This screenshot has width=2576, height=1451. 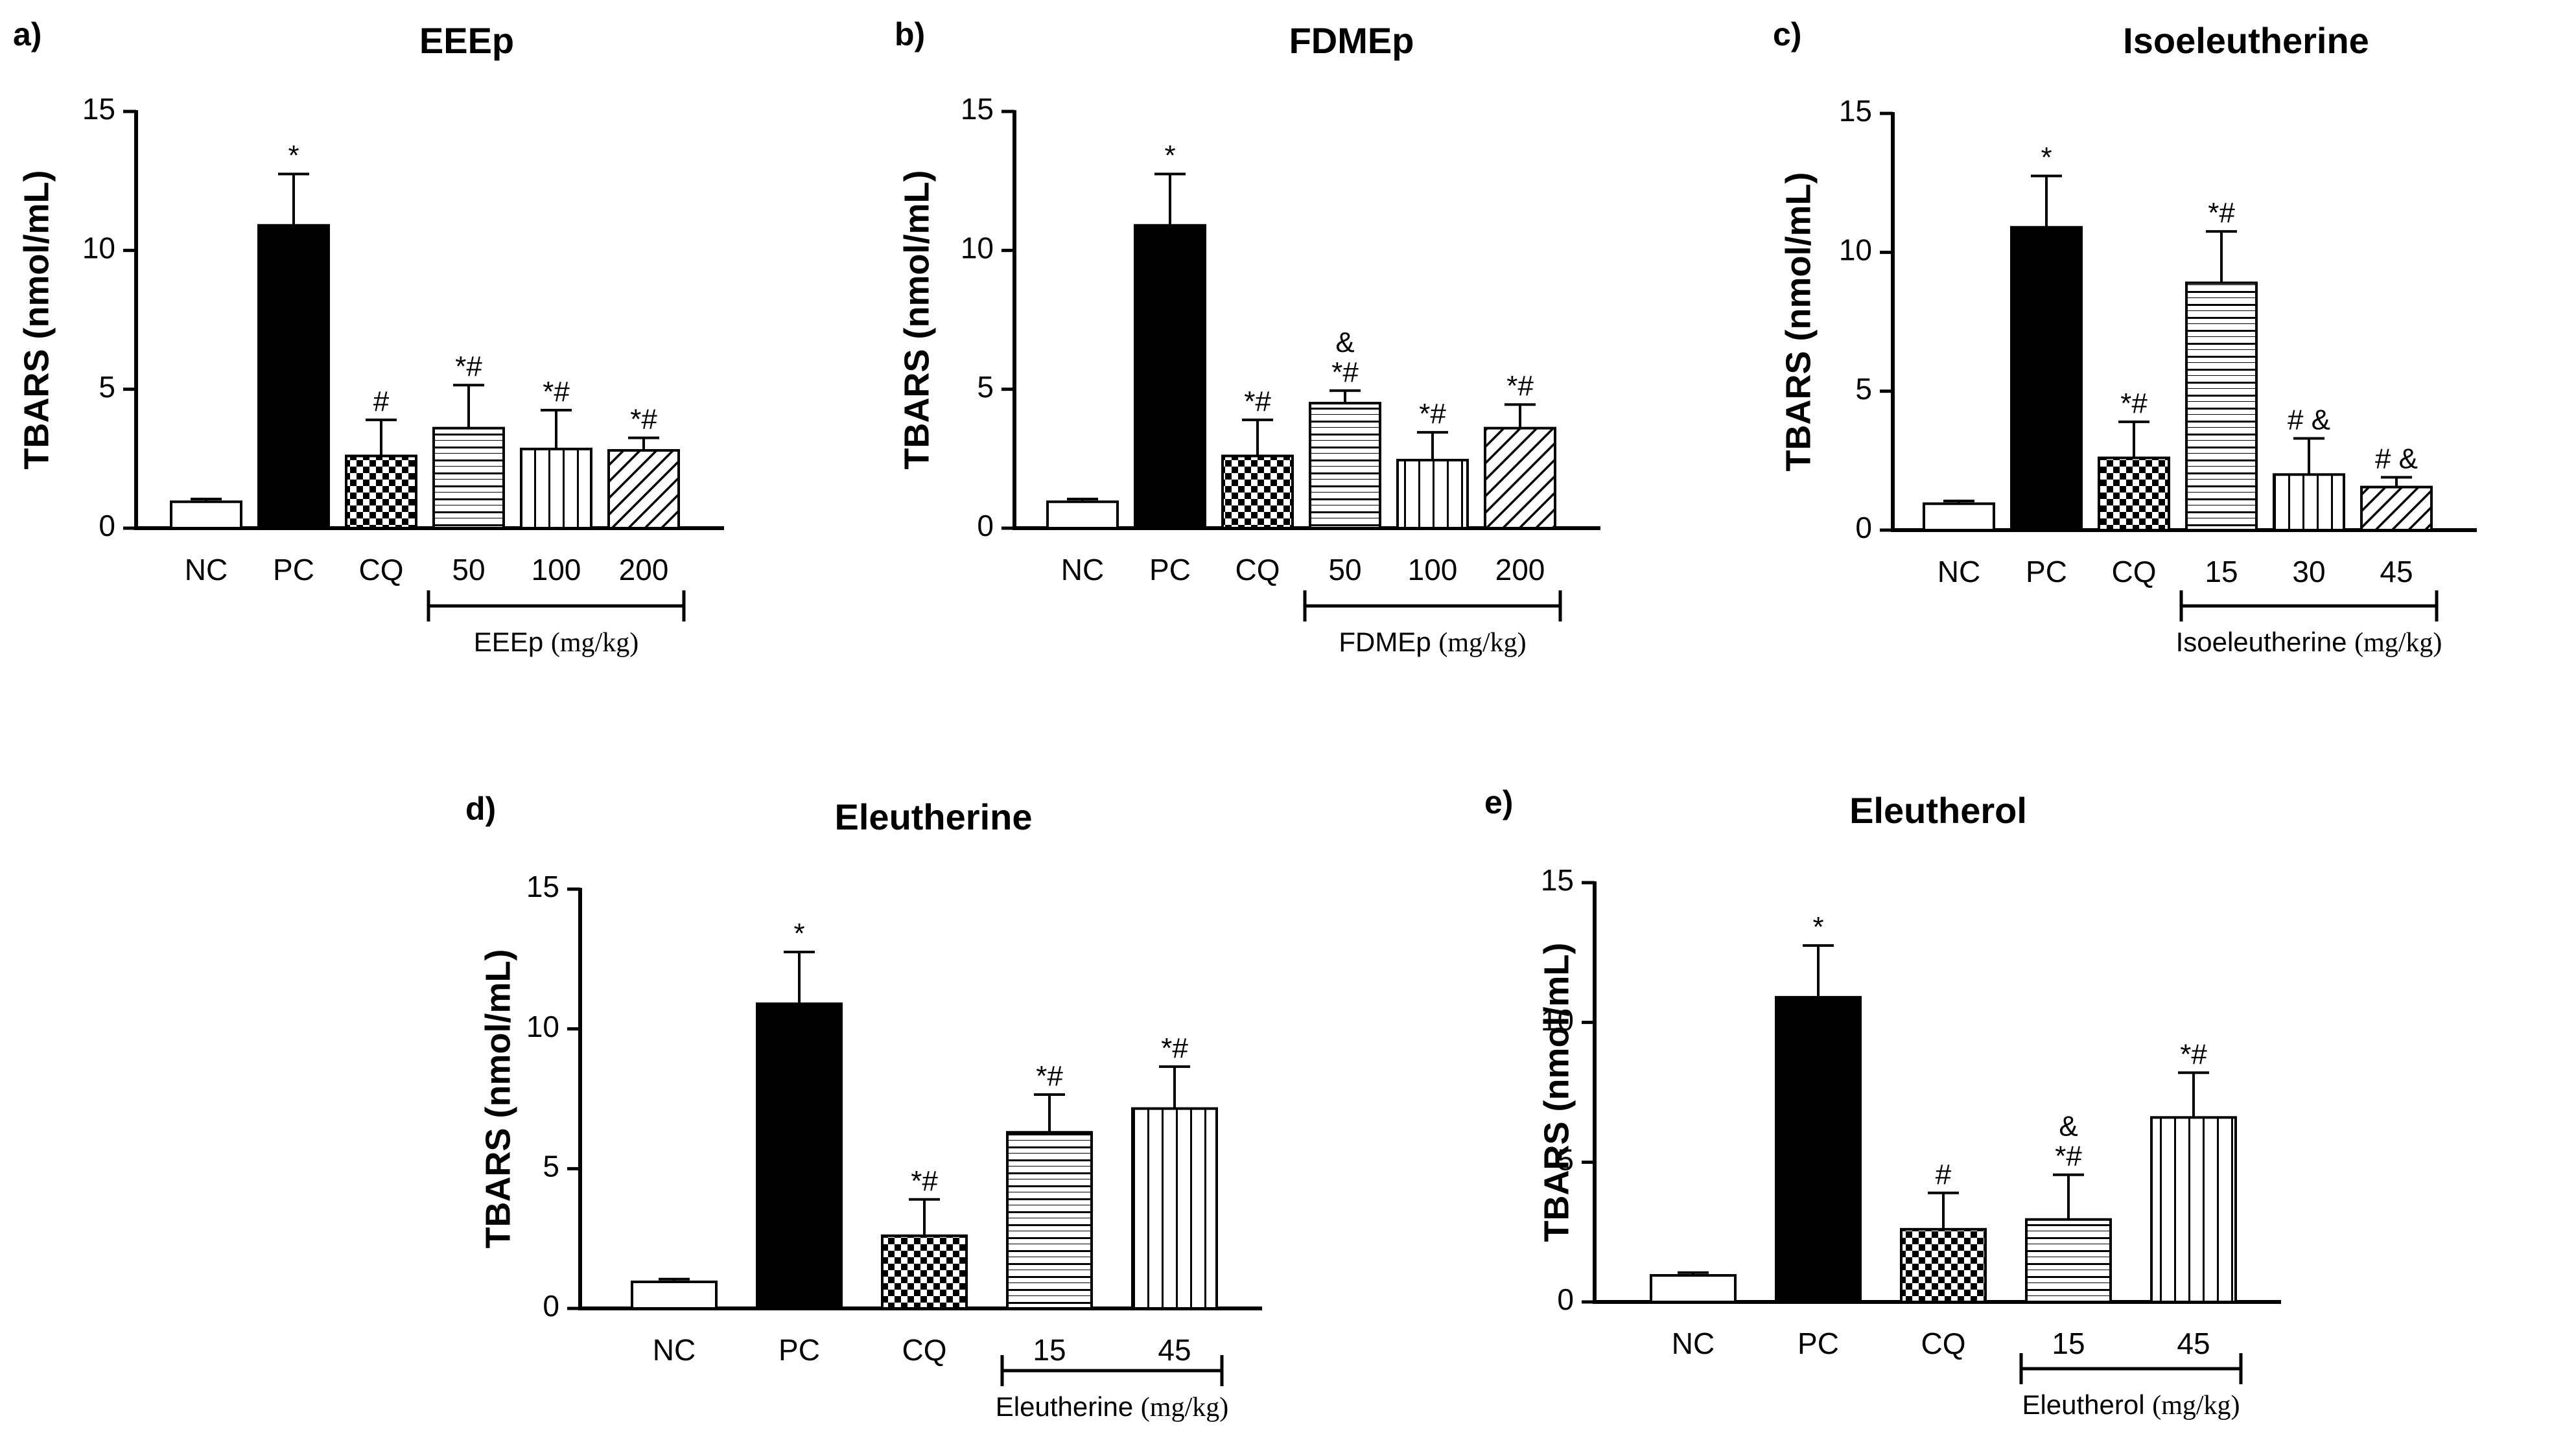 I want to click on dose-group-label: Eleutherine (mg/kg), so click(x=1112, y=1406).